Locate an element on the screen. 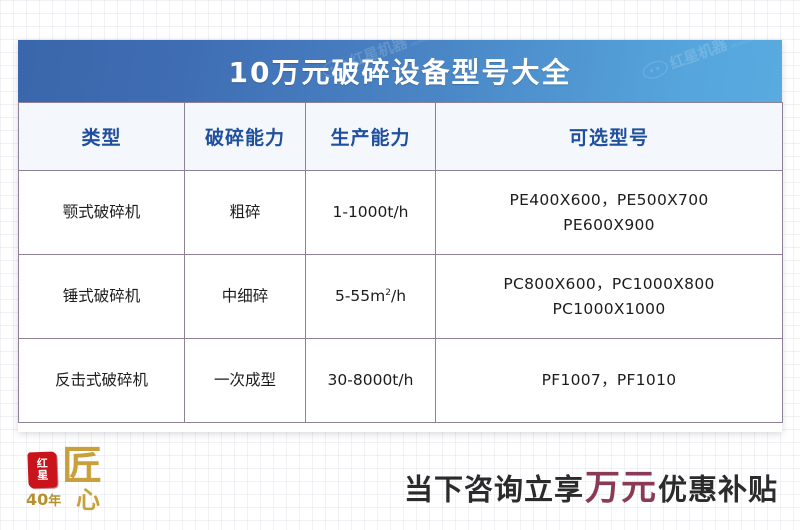 The width and height of the screenshot is (800, 530). output-value: 5-55m is located at coordinates (360, 296).